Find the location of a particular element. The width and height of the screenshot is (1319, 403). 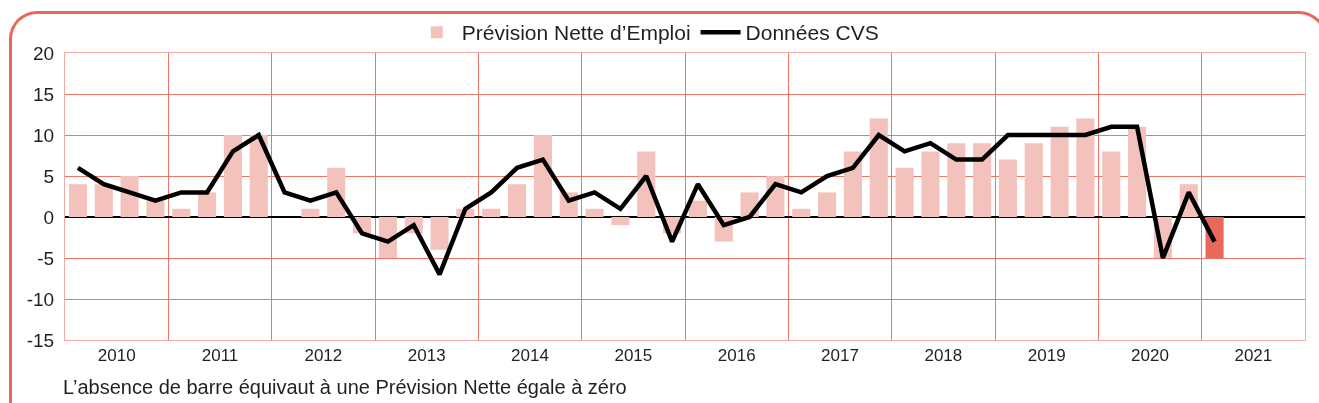

x-tick-label: 2017 is located at coordinates (840, 356).